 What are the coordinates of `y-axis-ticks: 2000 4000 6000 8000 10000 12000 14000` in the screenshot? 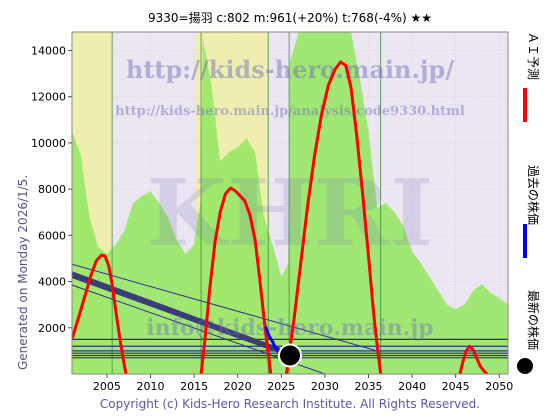 It's located at (51, 189).